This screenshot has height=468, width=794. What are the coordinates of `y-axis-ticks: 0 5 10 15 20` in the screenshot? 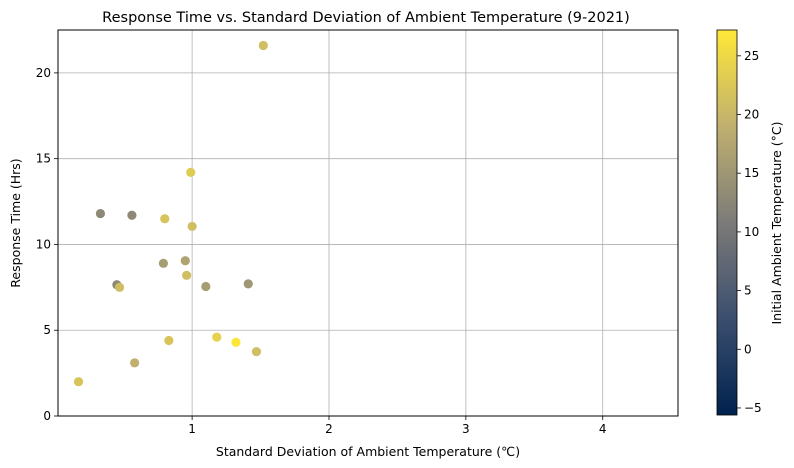 It's located at (47, 244).